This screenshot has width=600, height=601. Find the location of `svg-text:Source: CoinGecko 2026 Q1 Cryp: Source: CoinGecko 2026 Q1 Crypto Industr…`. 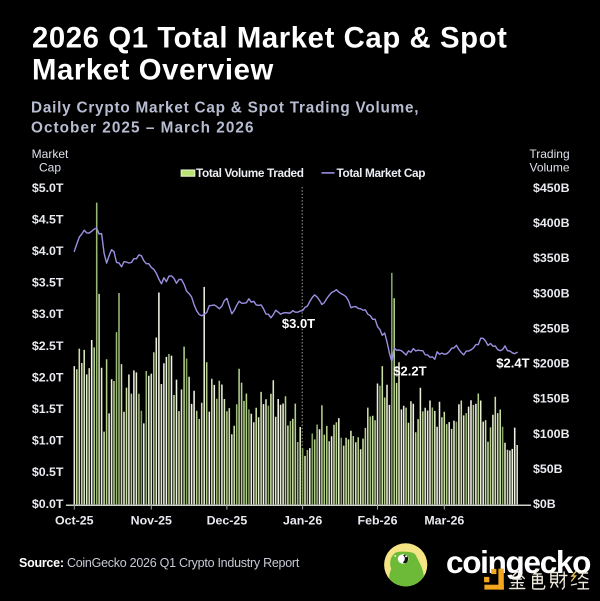

svg-text:Source: CoinGecko 2026 Q1 Cryp: Source: CoinGecko 2026 Q1 Crypto Industr… is located at coordinates (159, 563).